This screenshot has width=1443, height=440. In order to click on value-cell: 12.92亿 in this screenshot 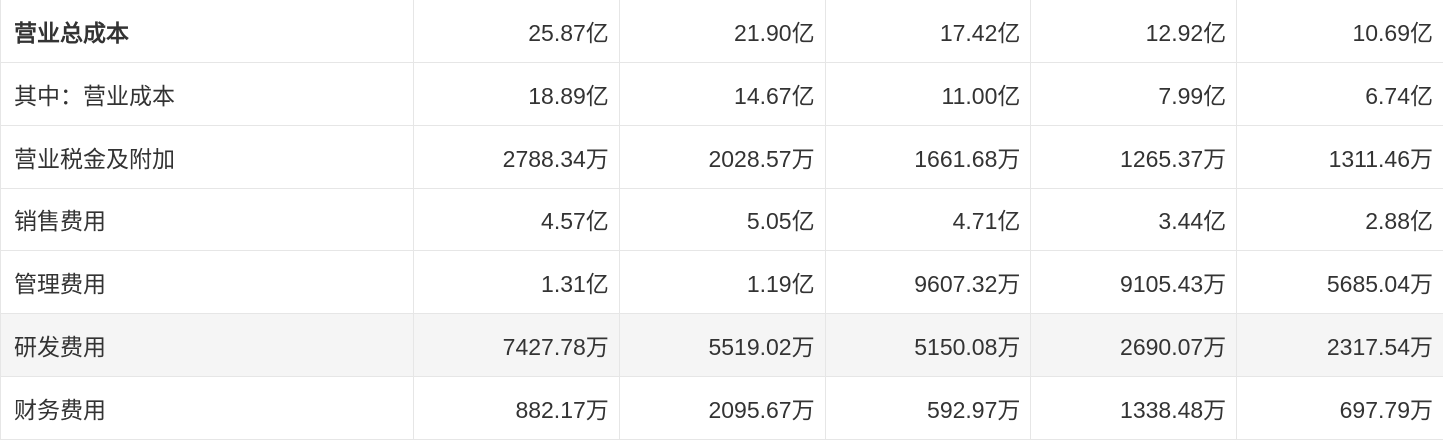, I will do `click(1134, 31)`.